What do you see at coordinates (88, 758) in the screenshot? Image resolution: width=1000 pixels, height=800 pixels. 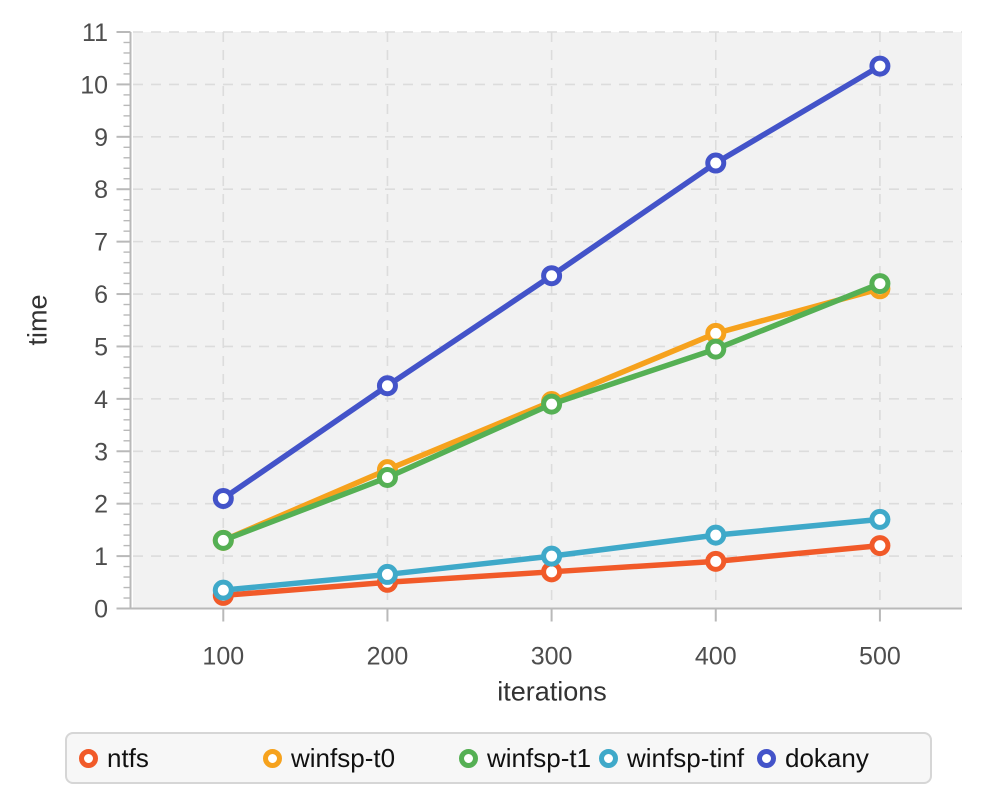 I see `legend-marker-ntfs-icon` at bounding box center [88, 758].